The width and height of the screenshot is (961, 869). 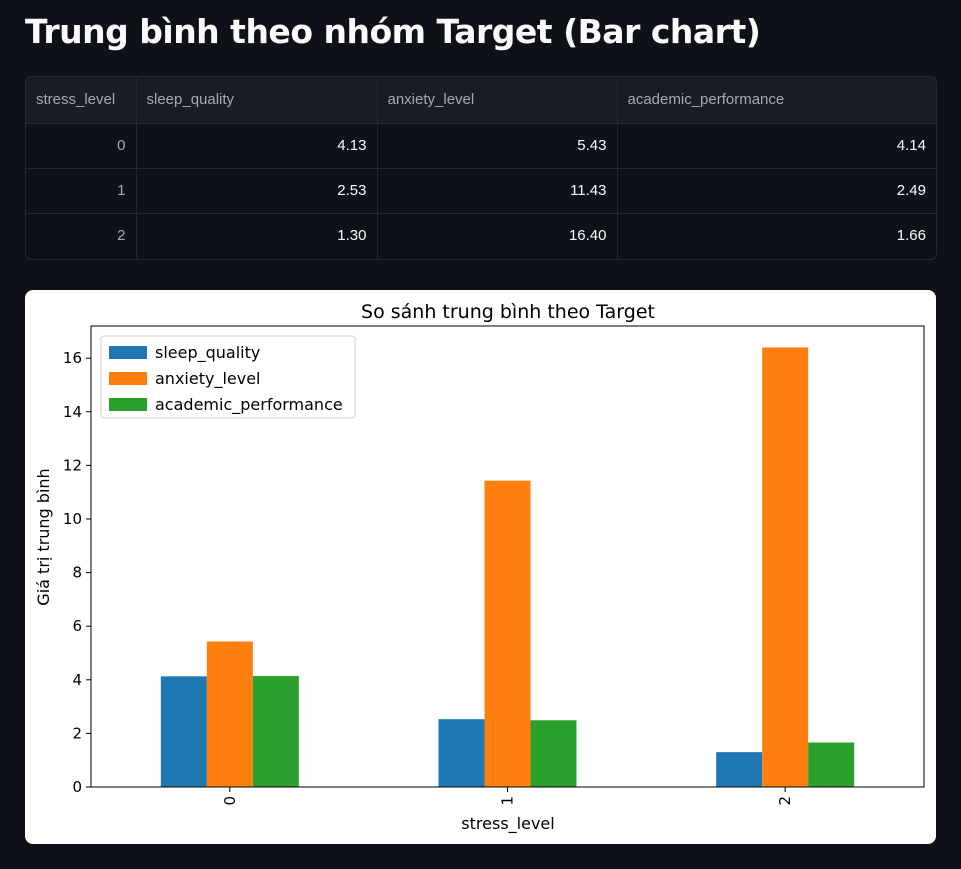 What do you see at coordinates (508, 801) in the screenshot?
I see `x-tick-label: 1` at bounding box center [508, 801].